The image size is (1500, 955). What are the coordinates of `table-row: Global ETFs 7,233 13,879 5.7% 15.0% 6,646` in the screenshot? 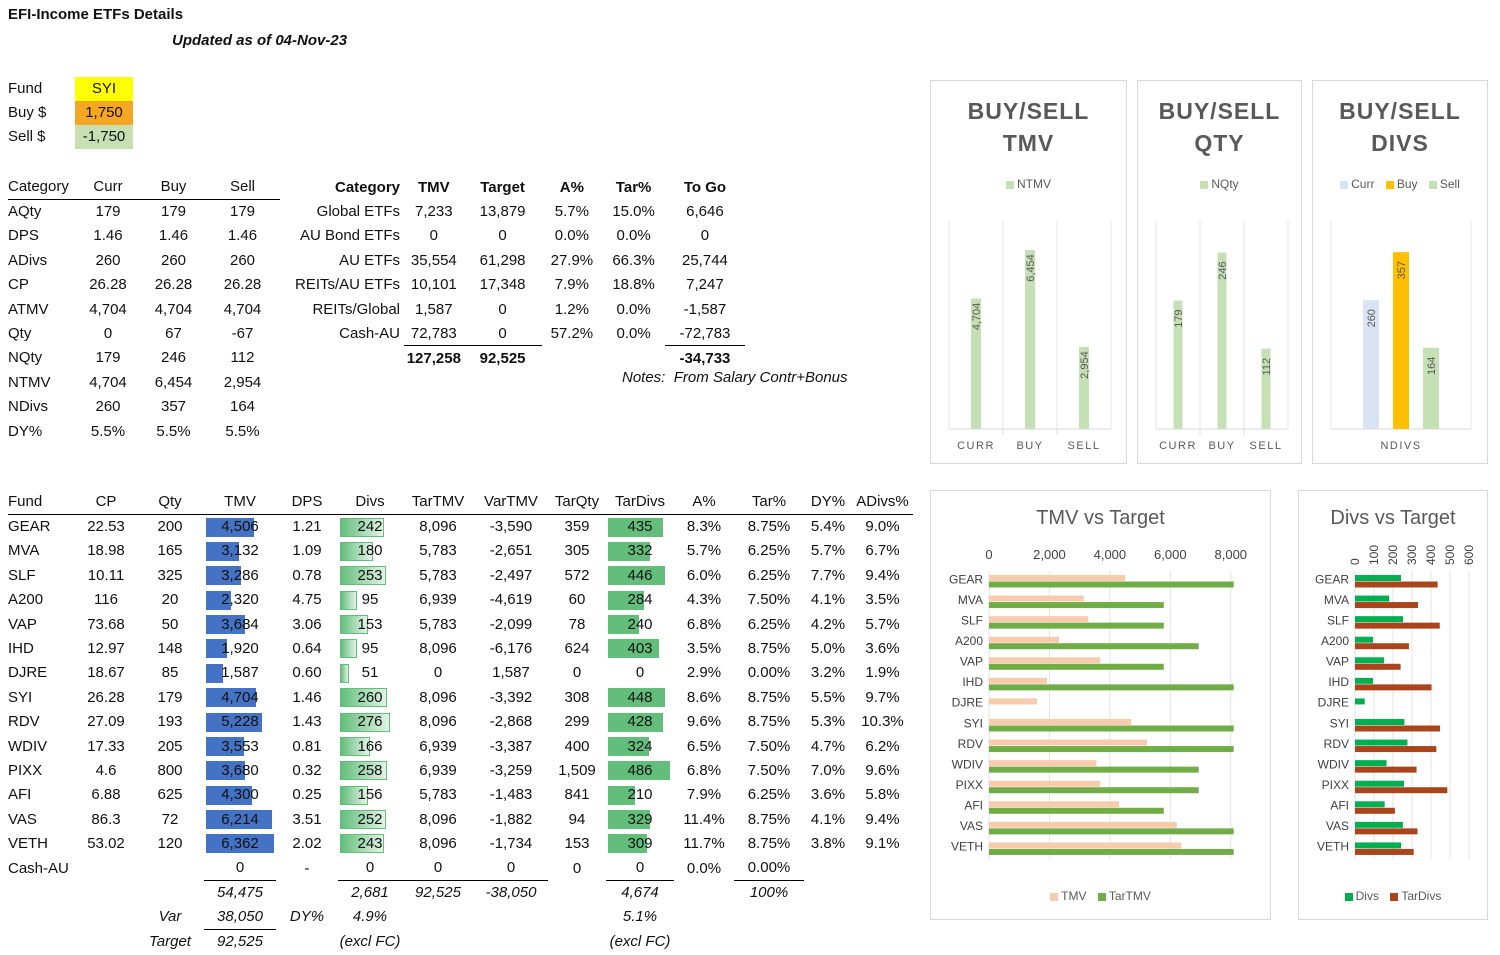 It's located at (520, 211).